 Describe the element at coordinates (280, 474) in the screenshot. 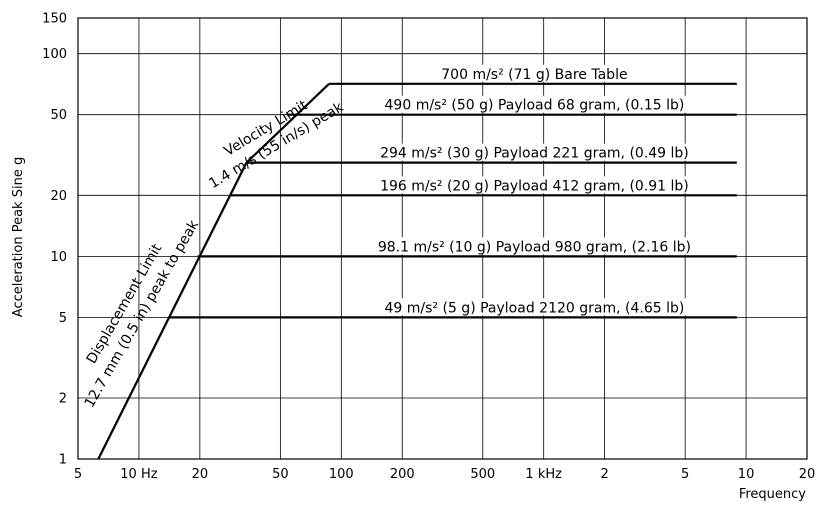

I see `x-tick-label: 50` at that location.